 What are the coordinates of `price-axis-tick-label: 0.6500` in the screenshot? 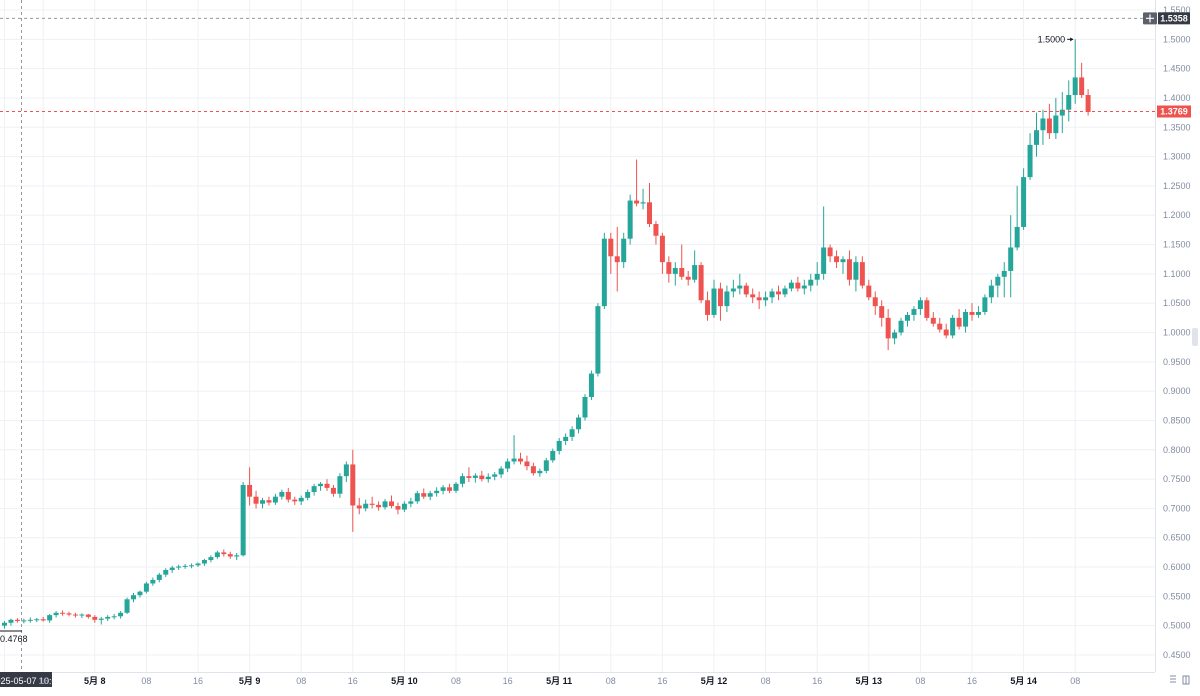 It's located at (1177, 538).